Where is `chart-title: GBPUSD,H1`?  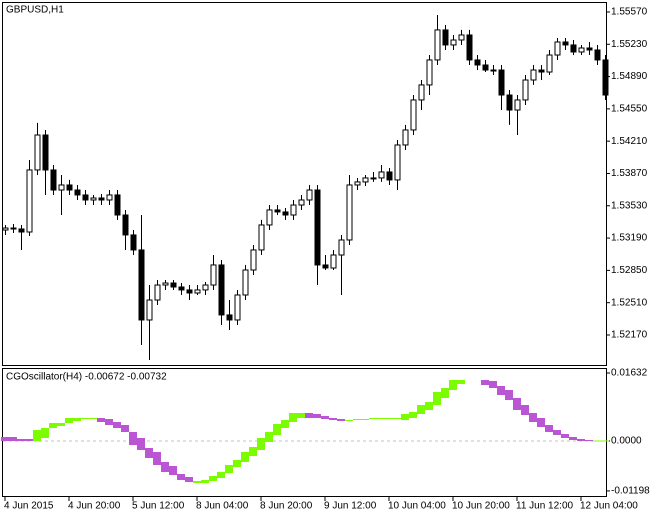 chart-title: GBPUSD,H1 is located at coordinates (35, 10).